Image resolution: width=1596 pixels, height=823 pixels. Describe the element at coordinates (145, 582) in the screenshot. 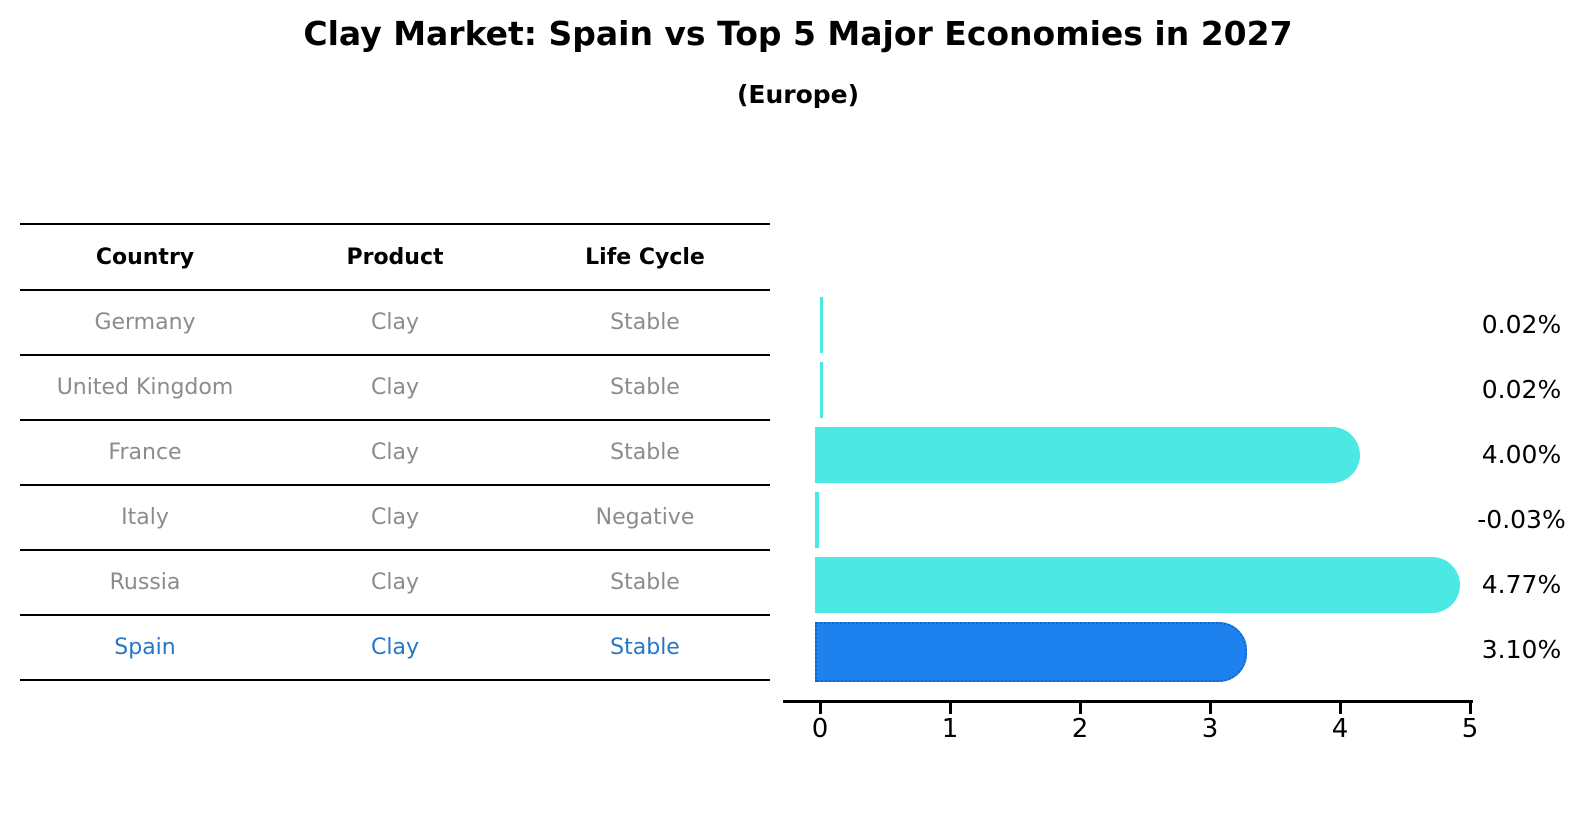

I see `cell-country: Russia` at that location.